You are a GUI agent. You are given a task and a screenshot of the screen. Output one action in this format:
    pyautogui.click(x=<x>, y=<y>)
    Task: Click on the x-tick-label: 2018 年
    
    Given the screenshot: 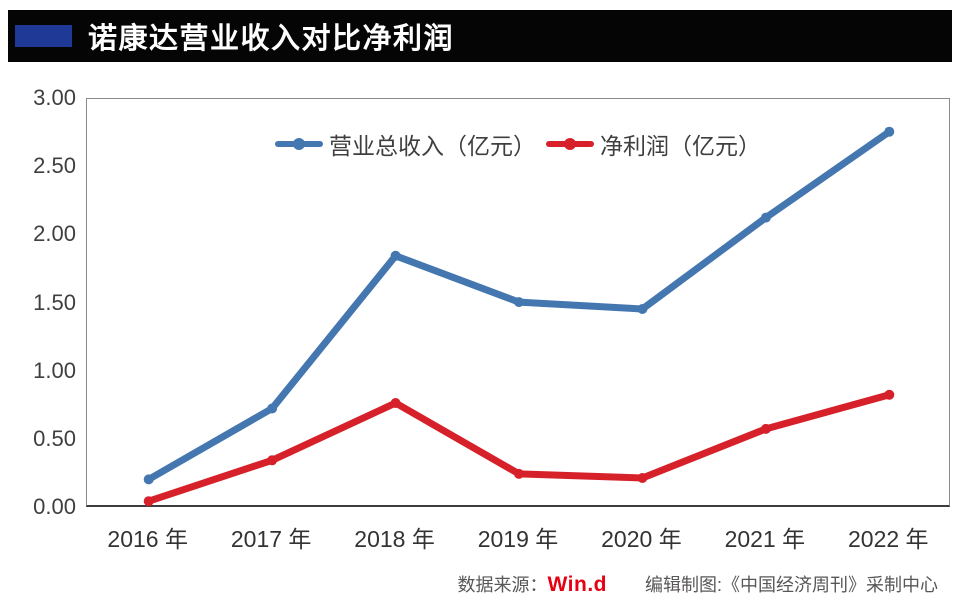 What is the action you would take?
    pyautogui.click(x=394, y=539)
    